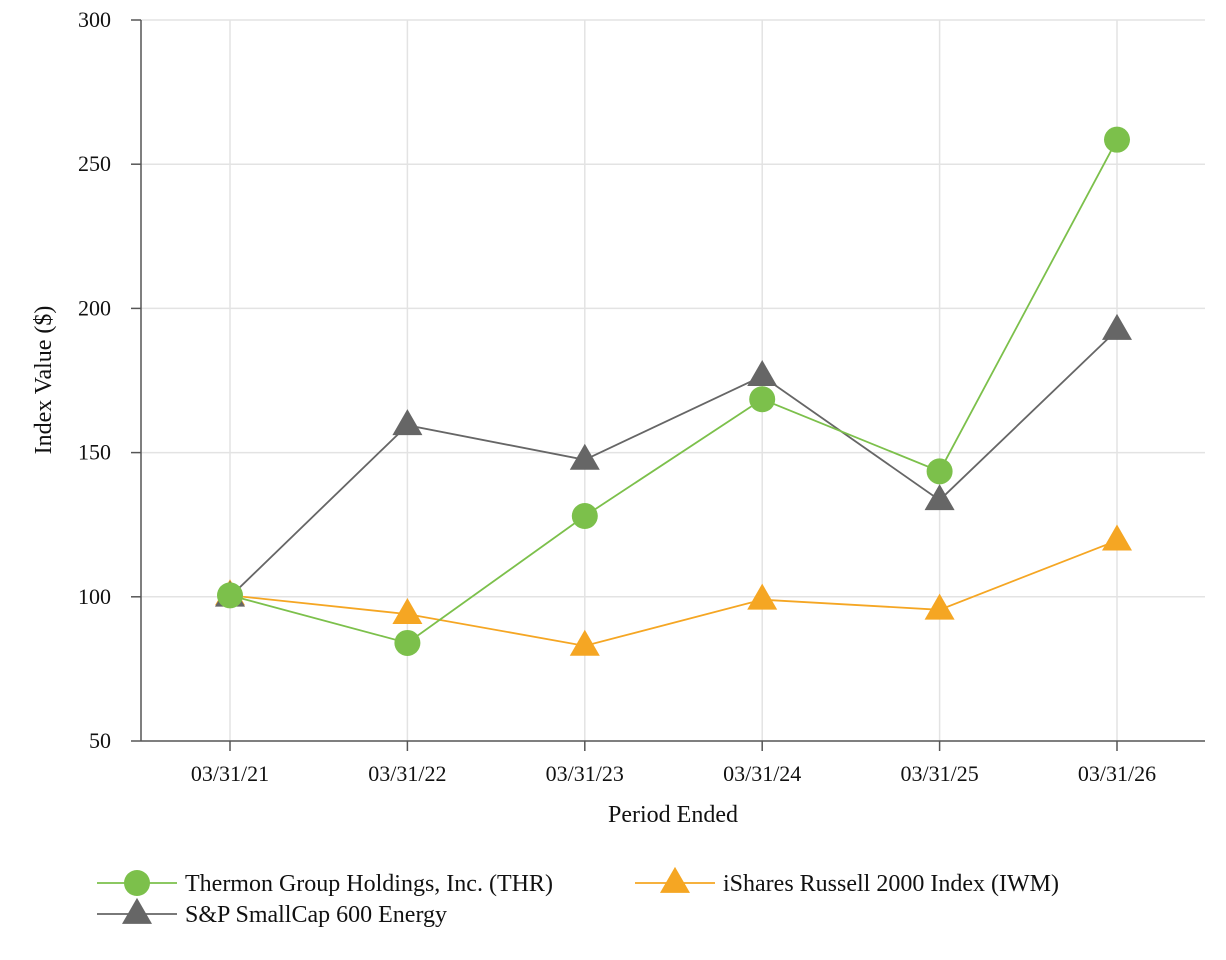  I want to click on x-tick-label: 03/31/24, so click(762, 773).